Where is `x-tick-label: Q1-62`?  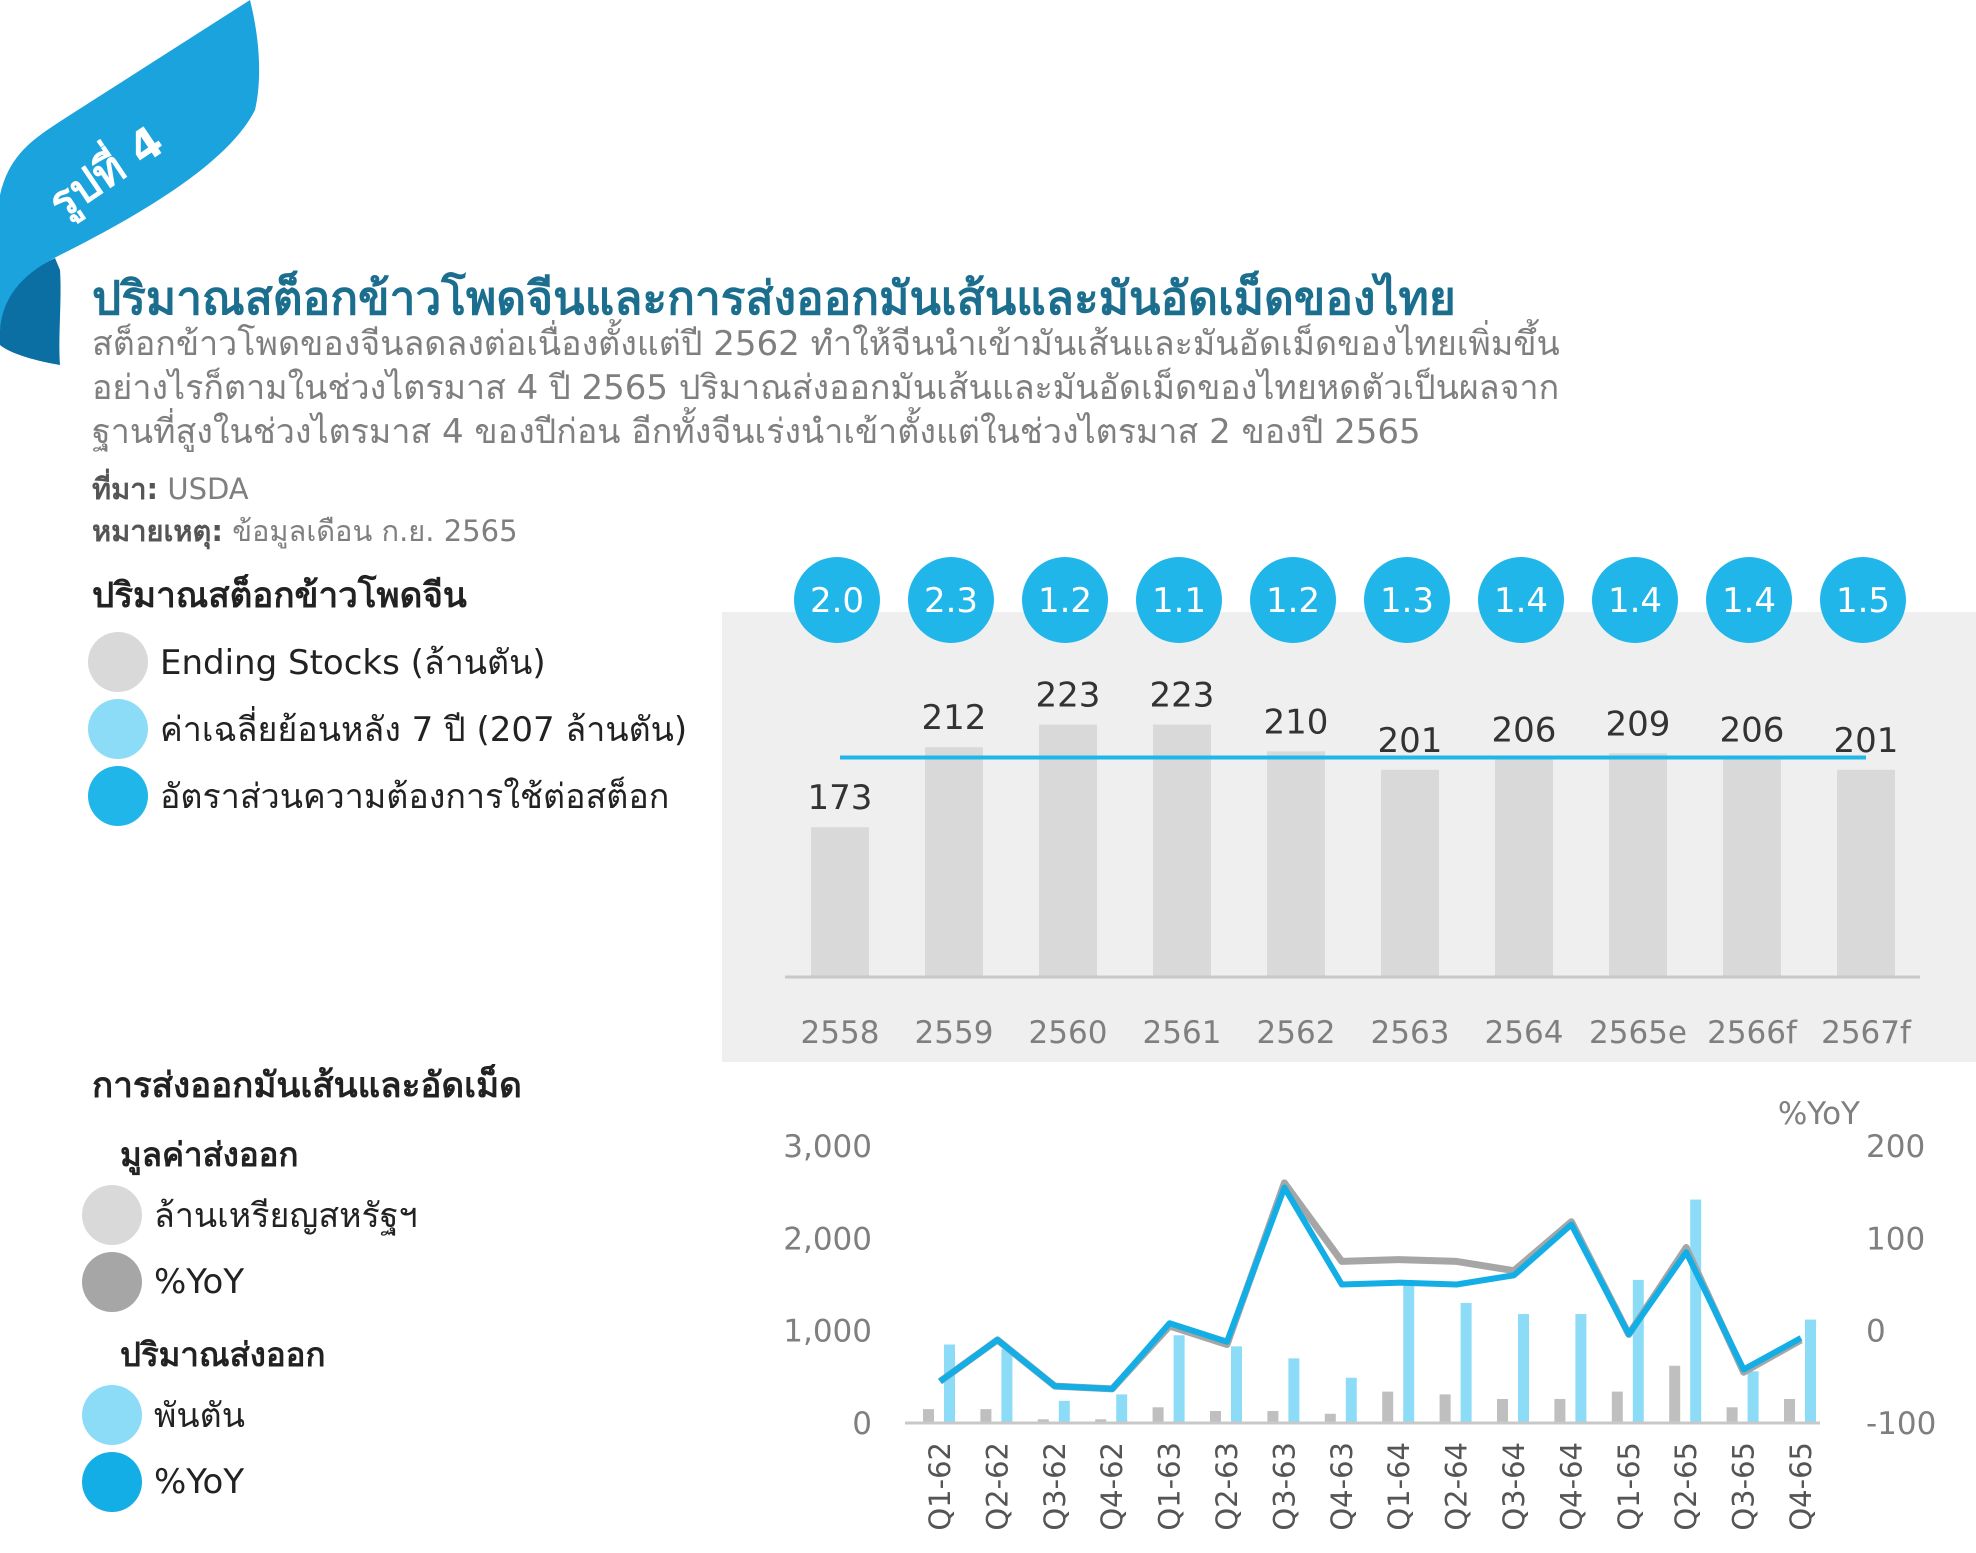 x-tick-label: Q1-62 is located at coordinates (940, 1486).